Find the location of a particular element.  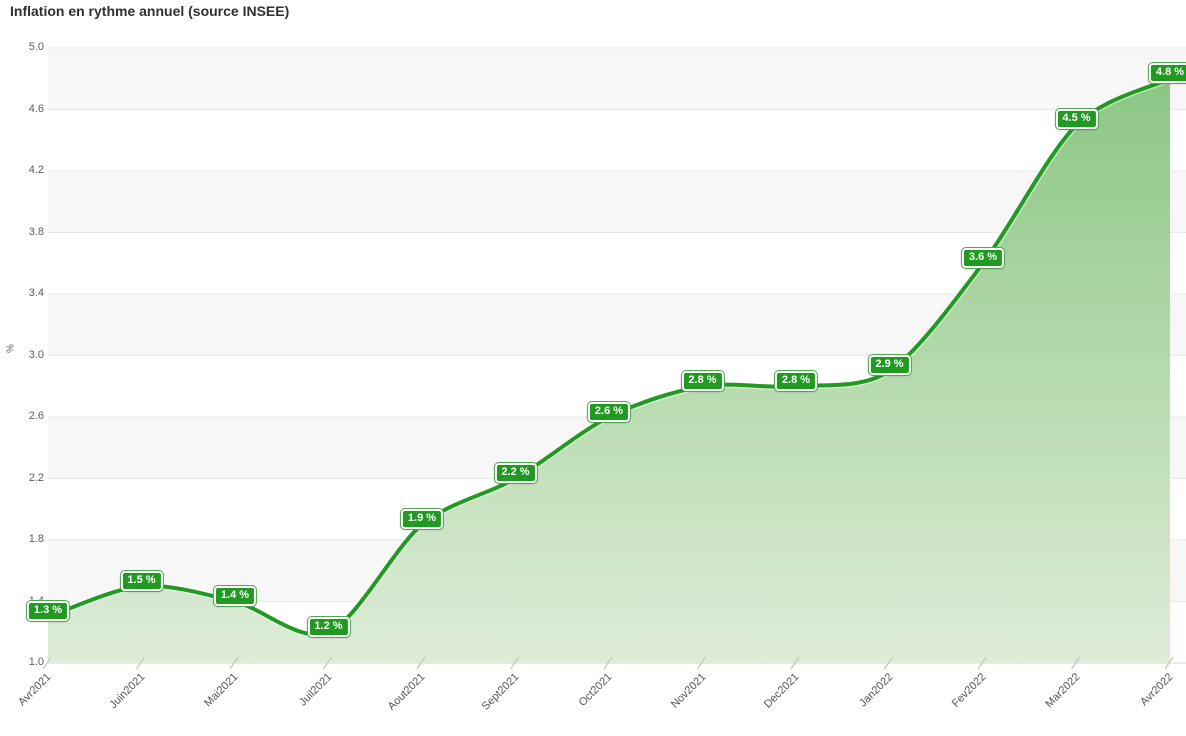

data-point-label: 4.8 % is located at coordinates (1167, 73).